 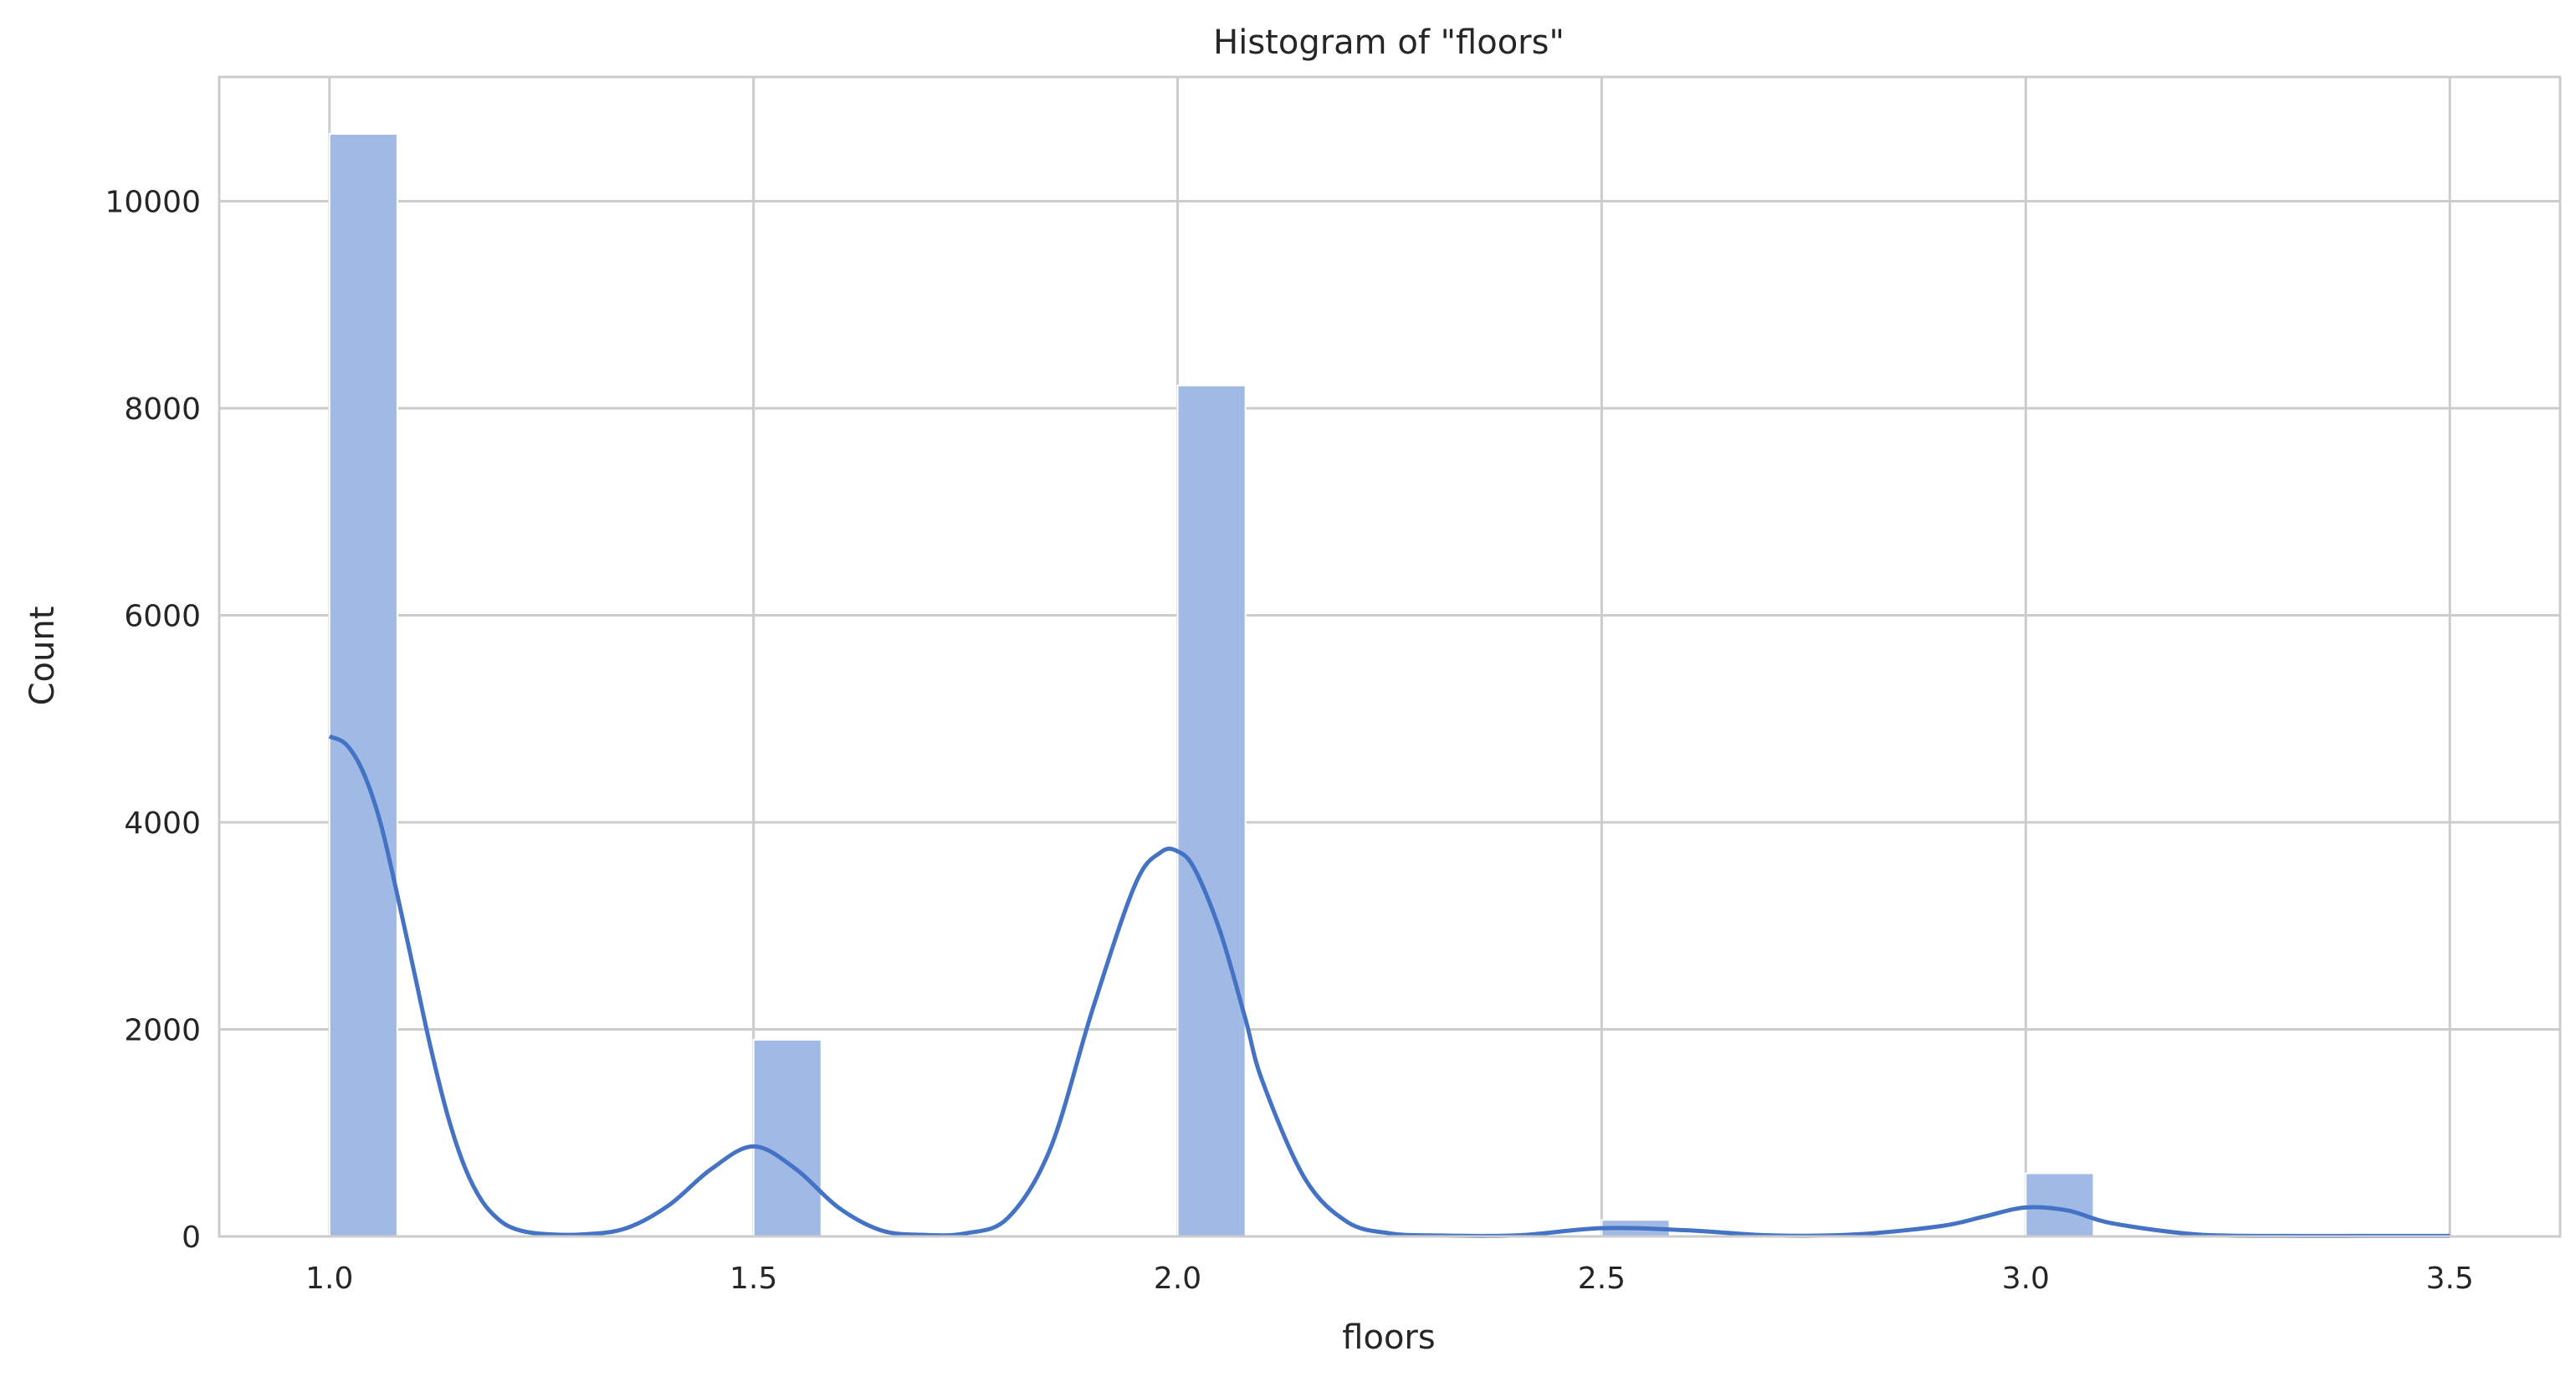 What do you see at coordinates (162, 1031) in the screenshot?
I see `y-tick-label: 2000` at bounding box center [162, 1031].